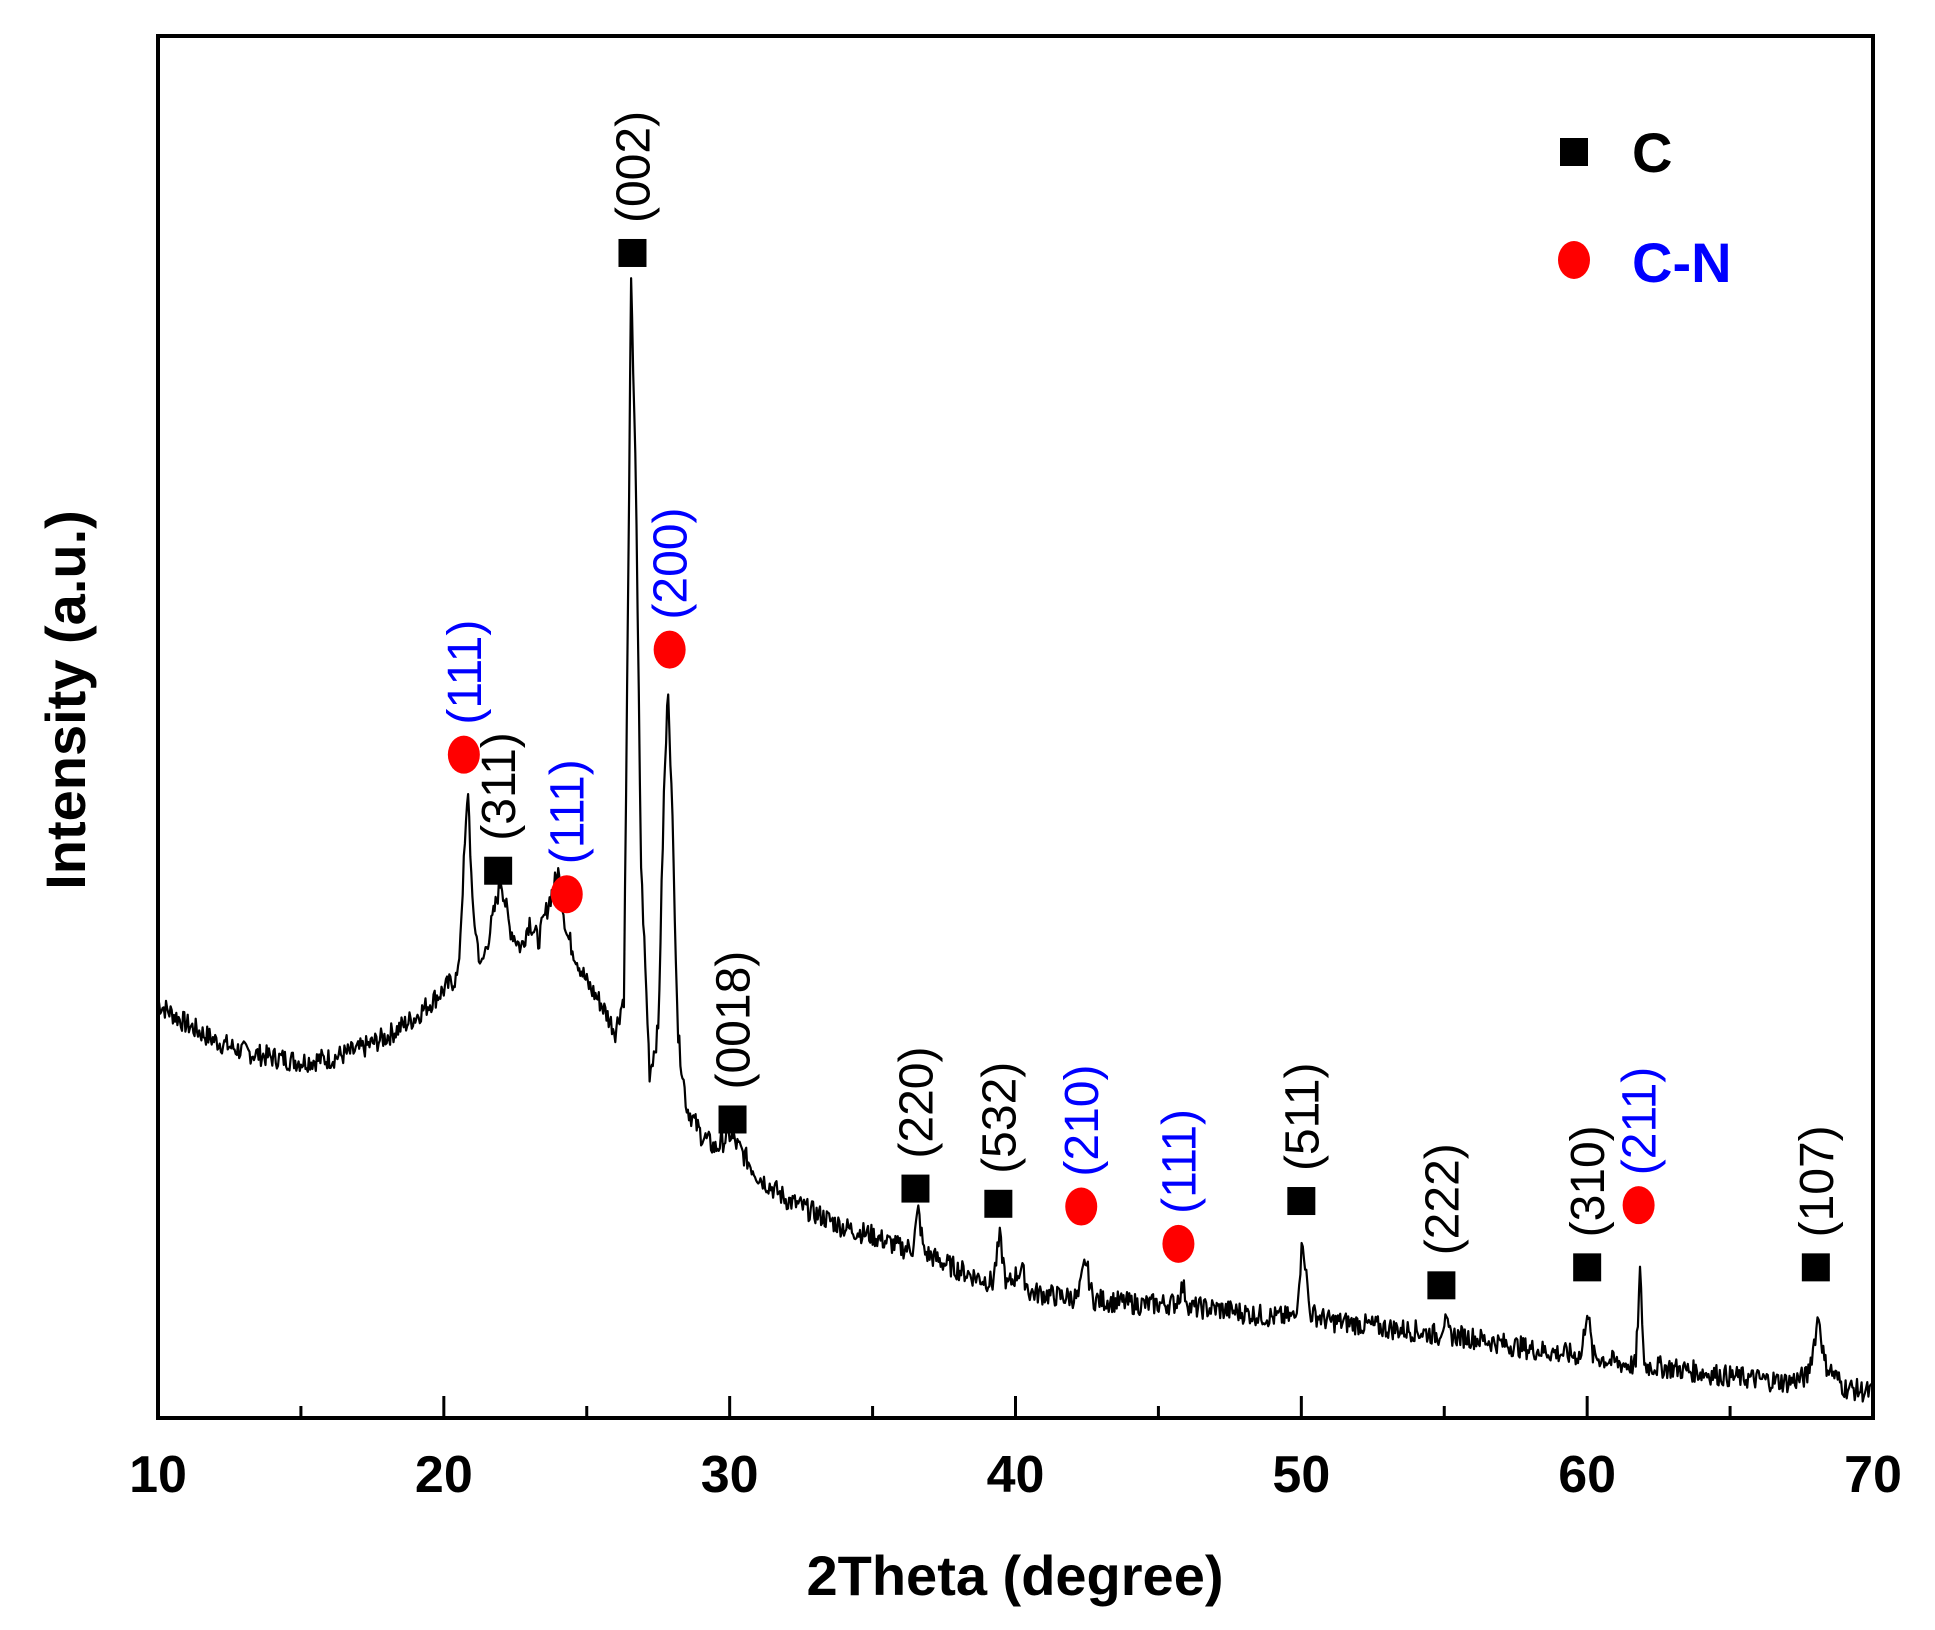 Image resolution: width=1935 pixels, height=1630 pixels. What do you see at coordinates (1640, 1121) in the screenshot?
I see `peak-label-13: (211)` at bounding box center [1640, 1121].